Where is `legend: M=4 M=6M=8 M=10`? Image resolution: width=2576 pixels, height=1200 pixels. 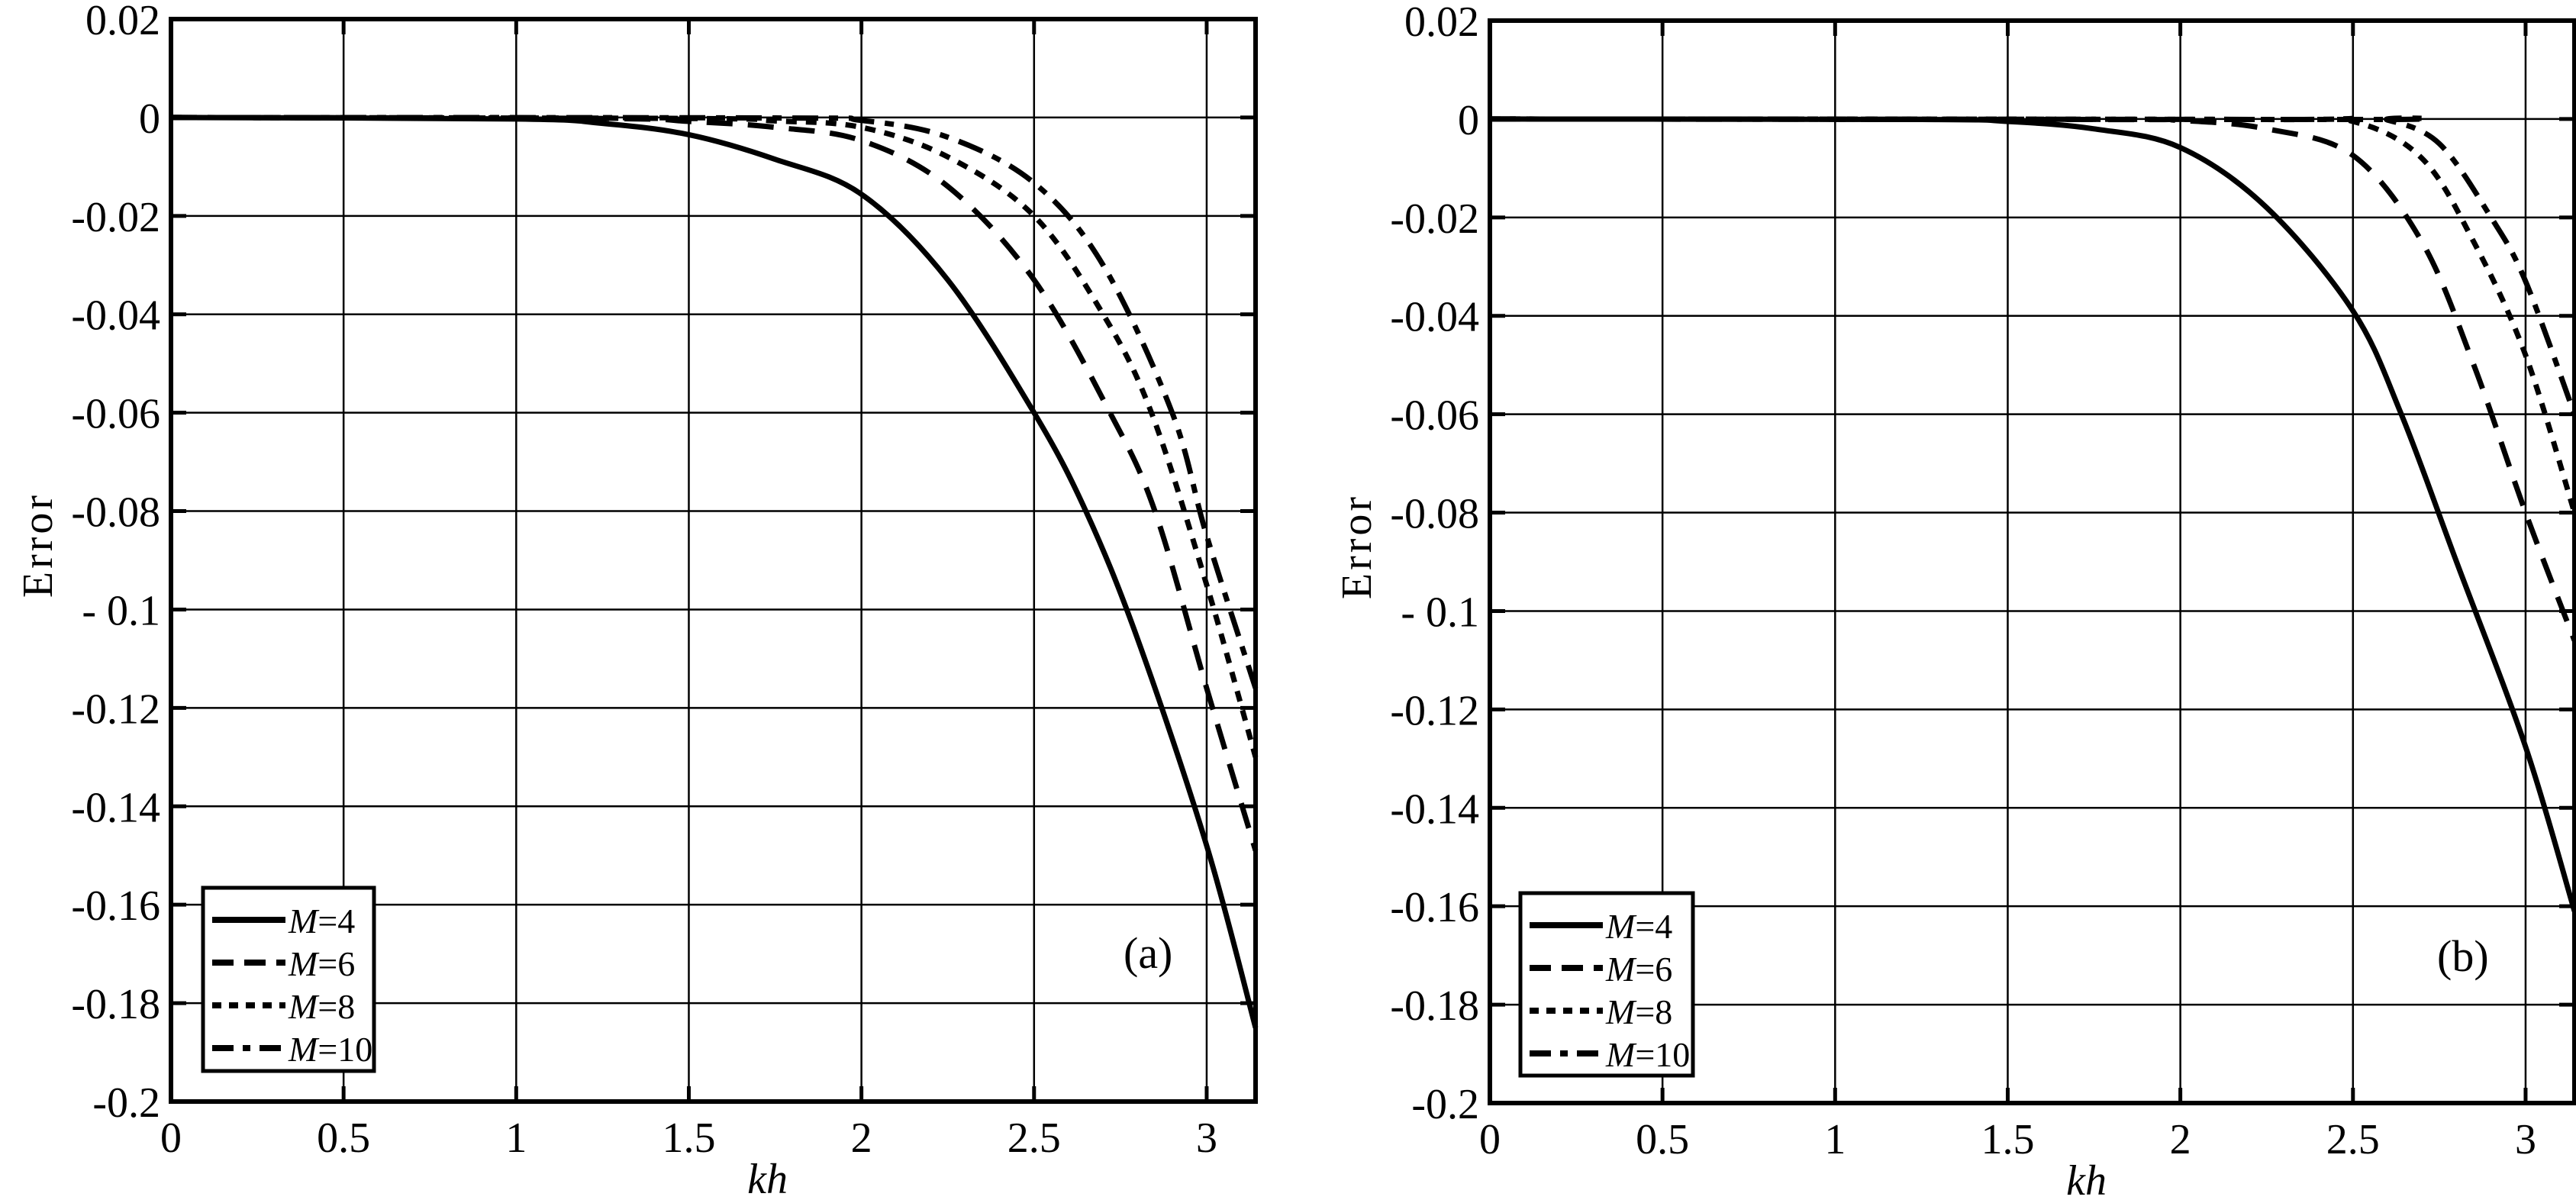 legend: M=4 M=6M=8 M=10 is located at coordinates (1606, 985).